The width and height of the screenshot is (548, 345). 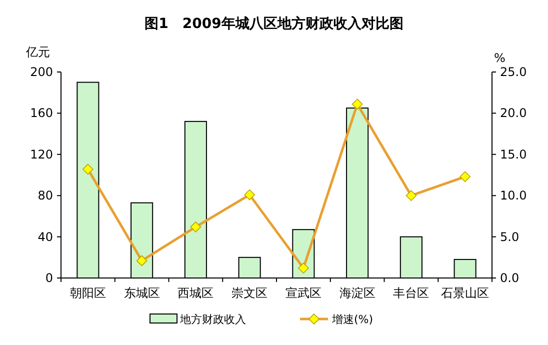 I want to click on y2-tick-label: 15.0, so click(x=513, y=154).